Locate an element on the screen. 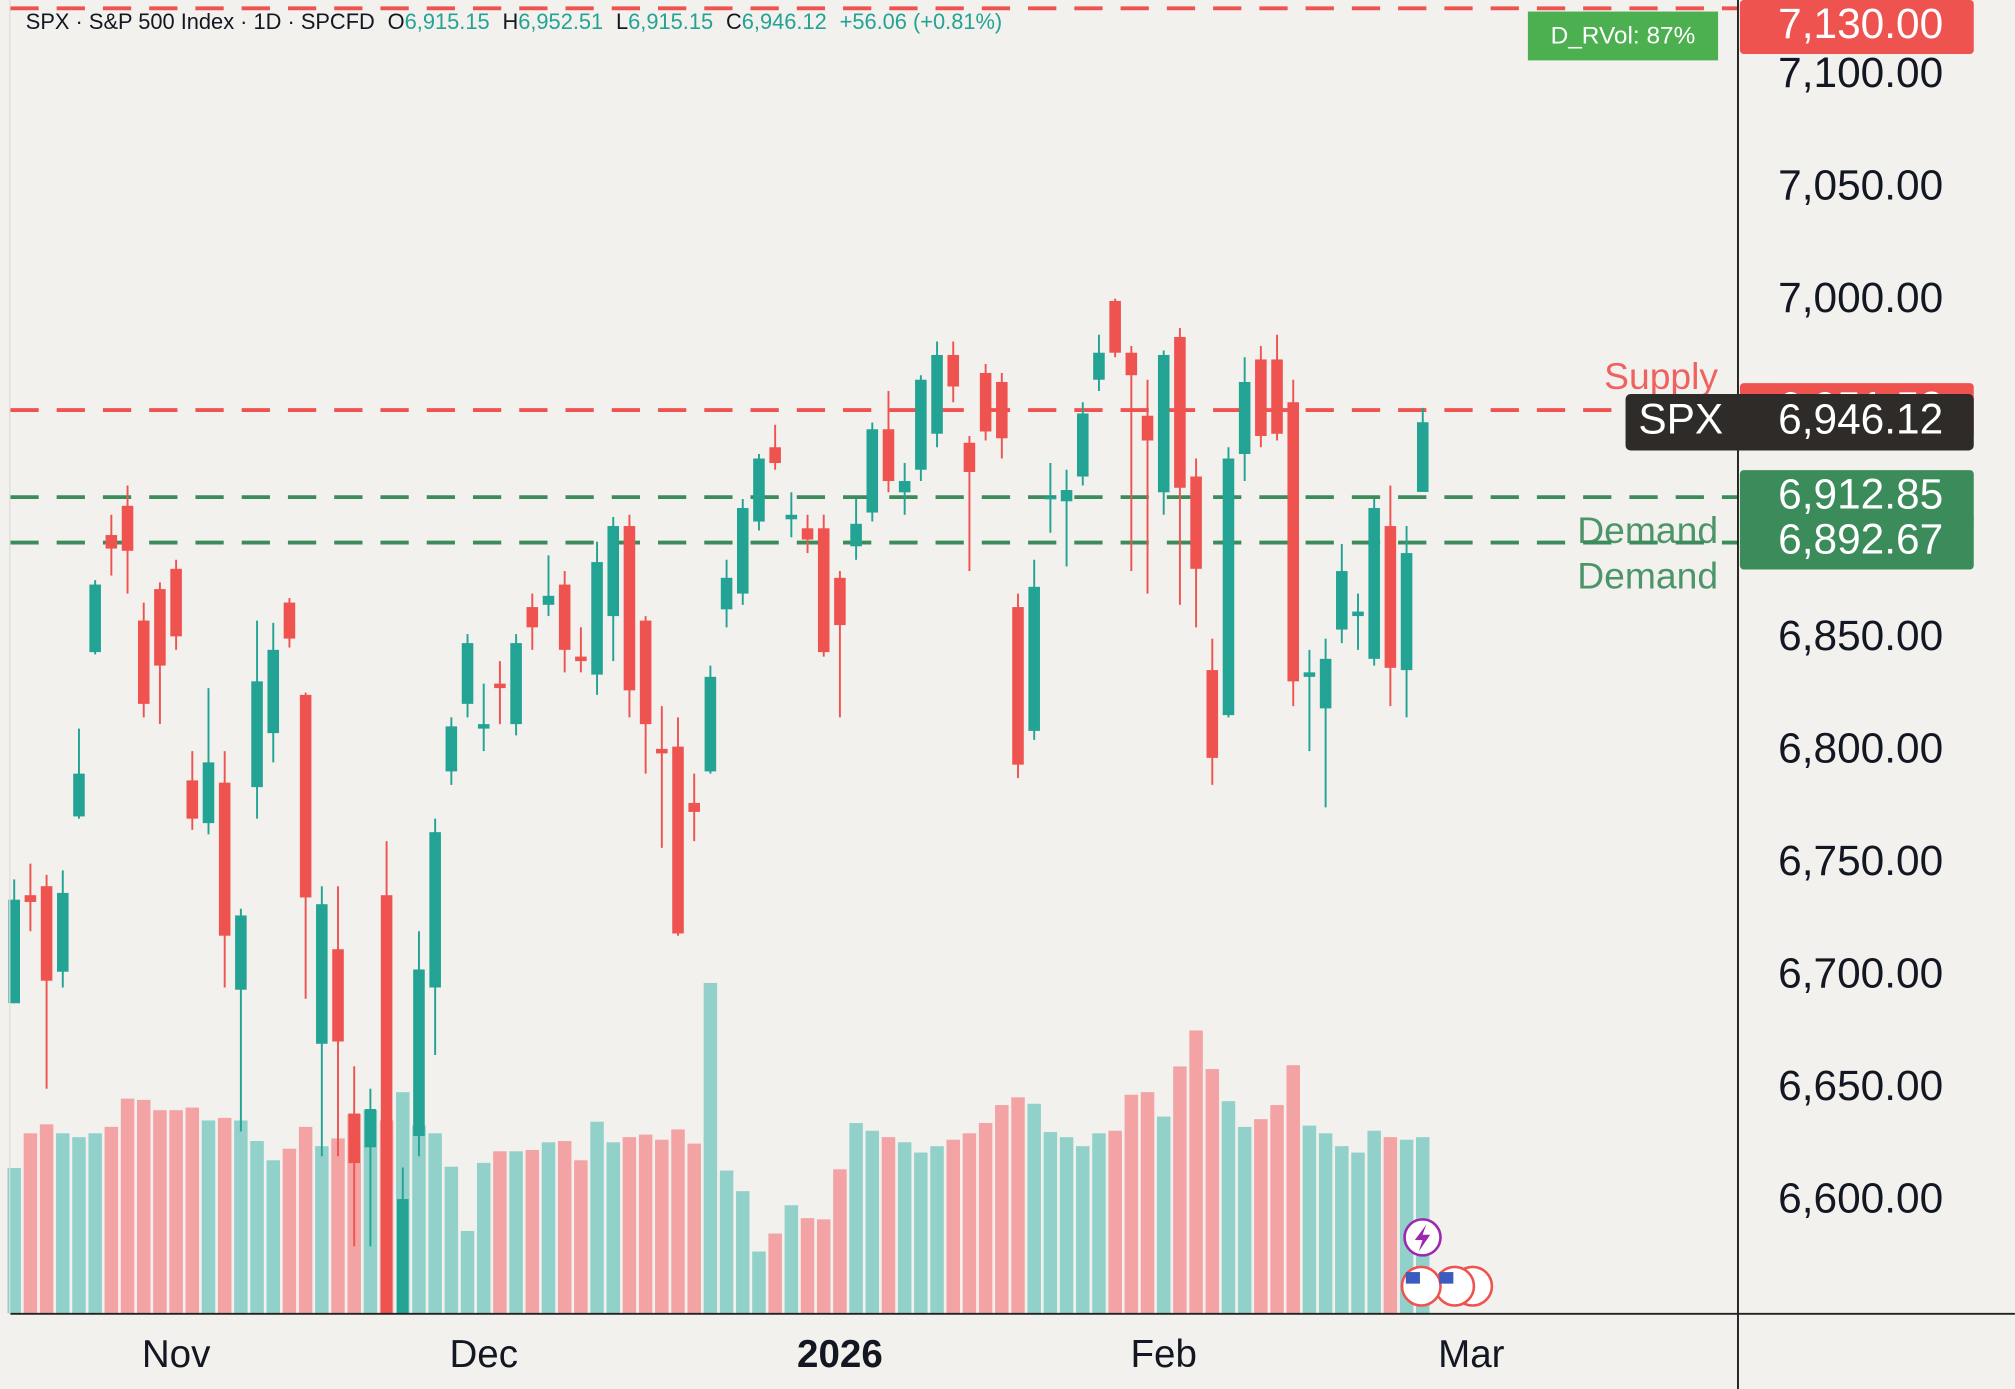  y-tick-label: 6,750.00 is located at coordinates (1860, 860).